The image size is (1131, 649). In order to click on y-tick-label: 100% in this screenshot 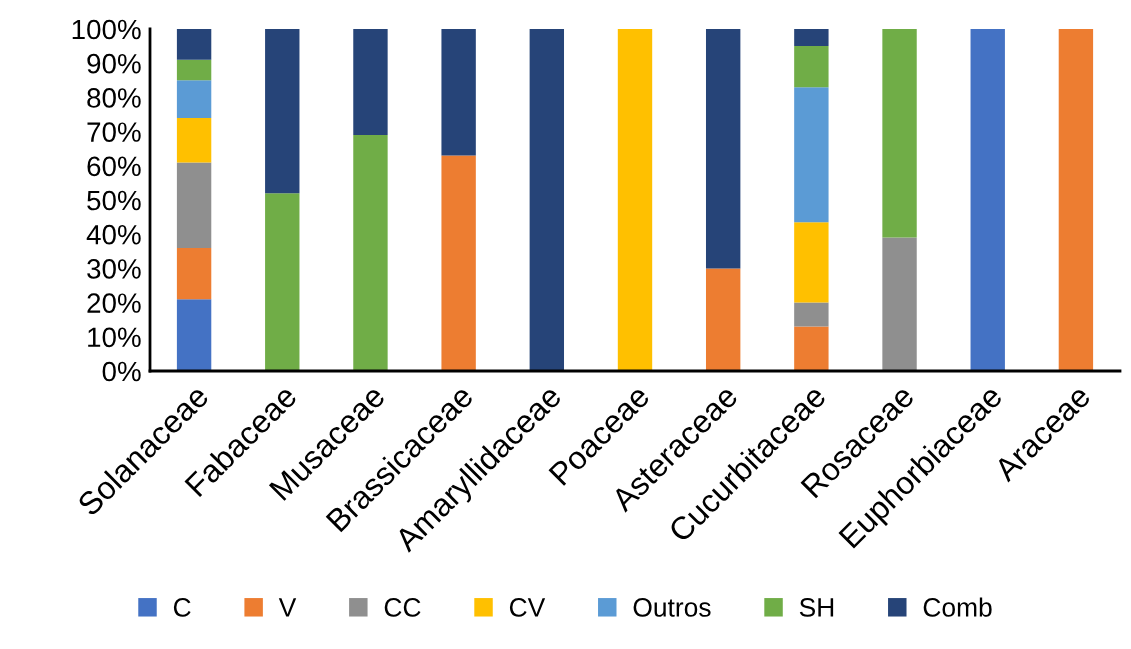, I will do `click(106, 29)`.